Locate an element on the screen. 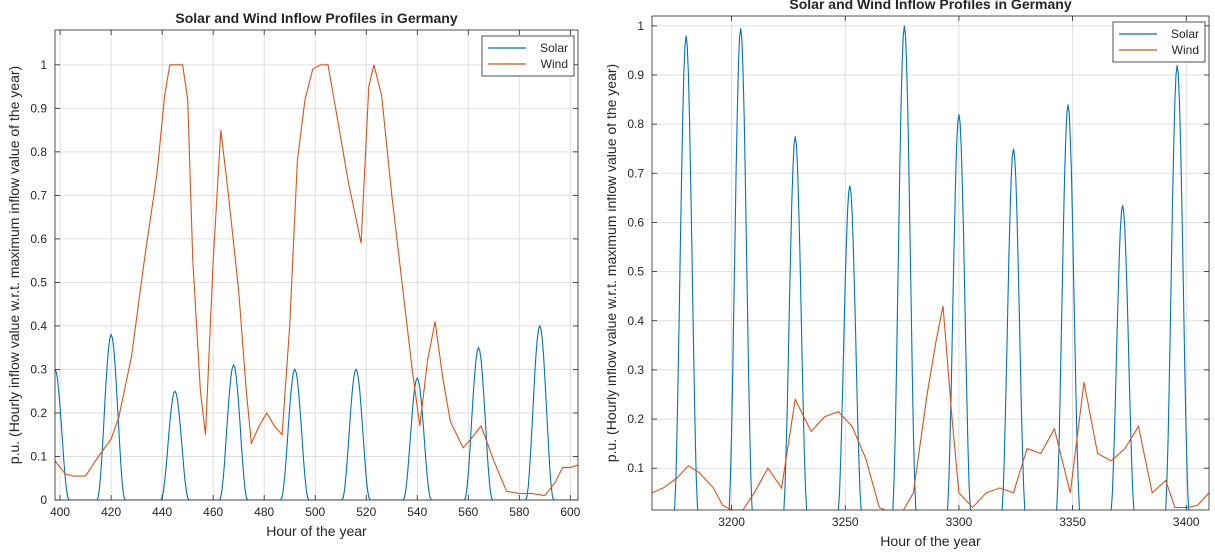  x-tick-label: 500 is located at coordinates (315, 512).